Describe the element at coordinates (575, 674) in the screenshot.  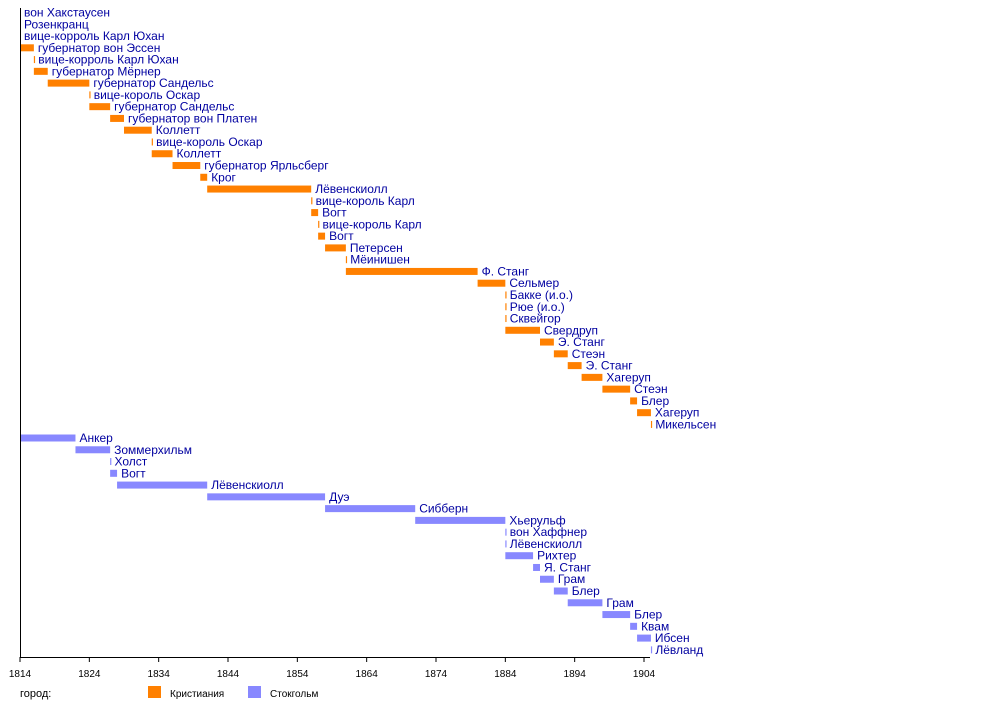
I see `x-tick-label: 1894` at that location.